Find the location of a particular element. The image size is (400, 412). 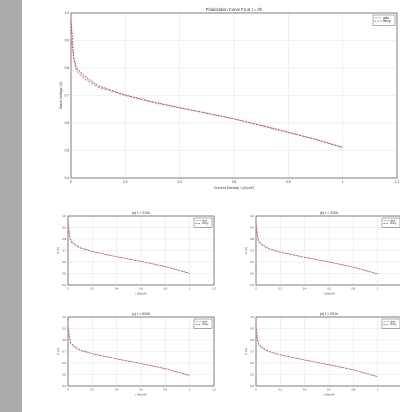

subplot-d-chart-x-axis-label: i (A/cm²) is located at coordinates (328, 395).